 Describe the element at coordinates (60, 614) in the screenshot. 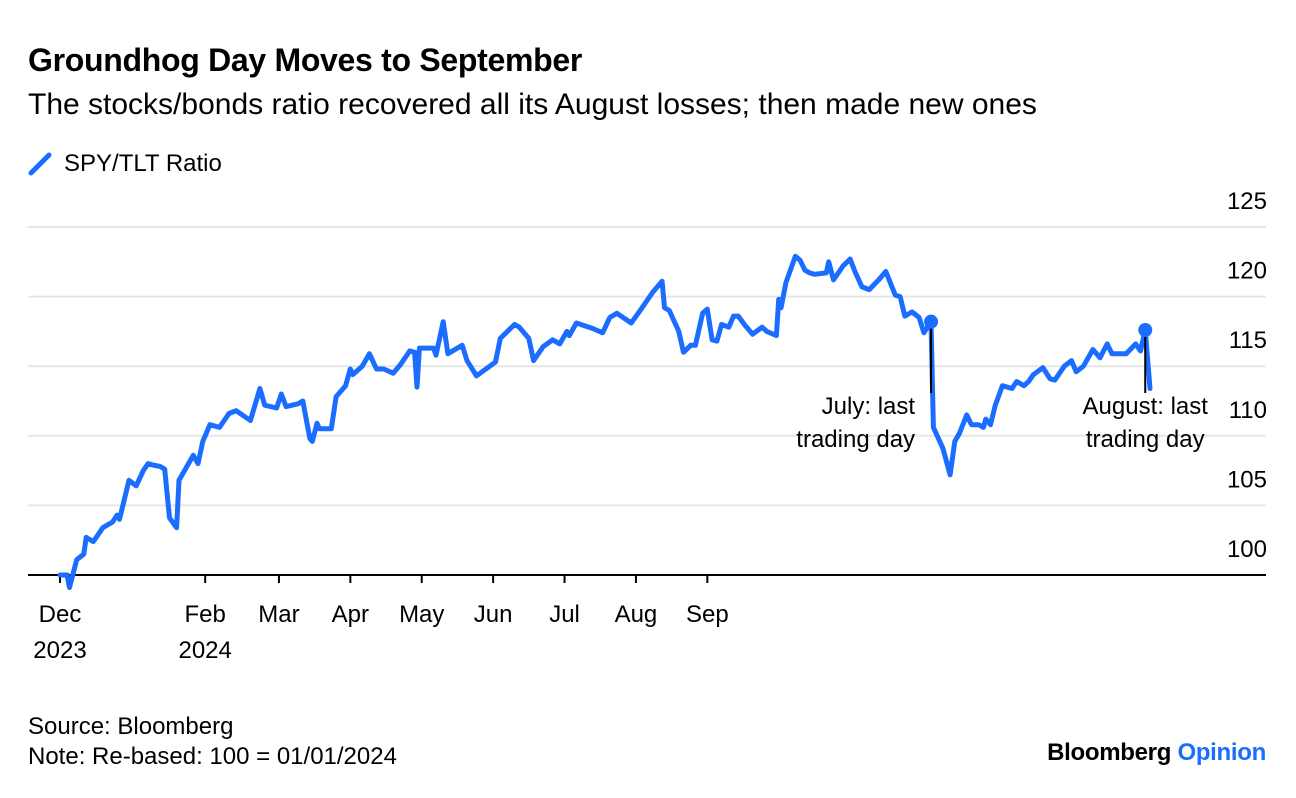

I see `x-tick-label: Dec` at that location.